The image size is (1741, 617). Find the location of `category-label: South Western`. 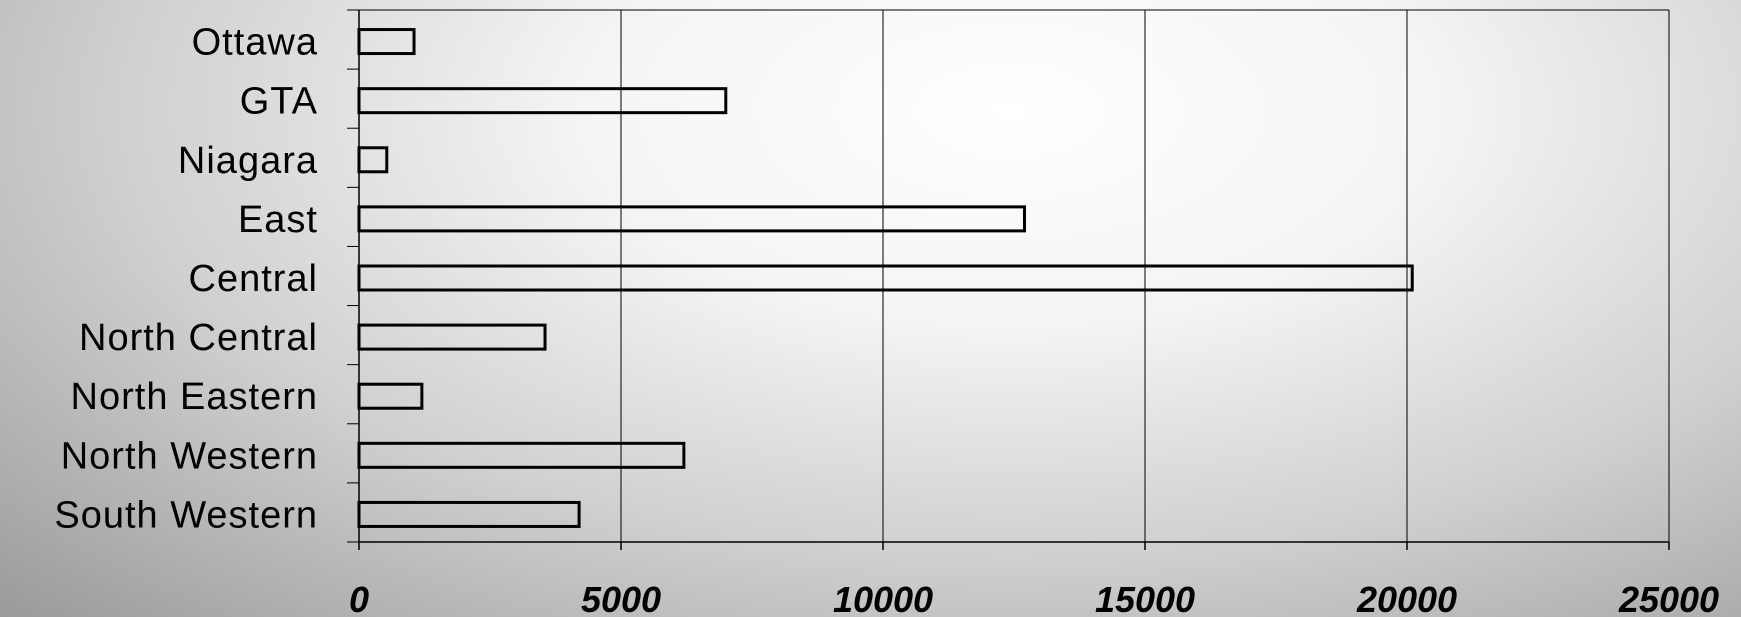

category-label: South Western is located at coordinates (186, 515).